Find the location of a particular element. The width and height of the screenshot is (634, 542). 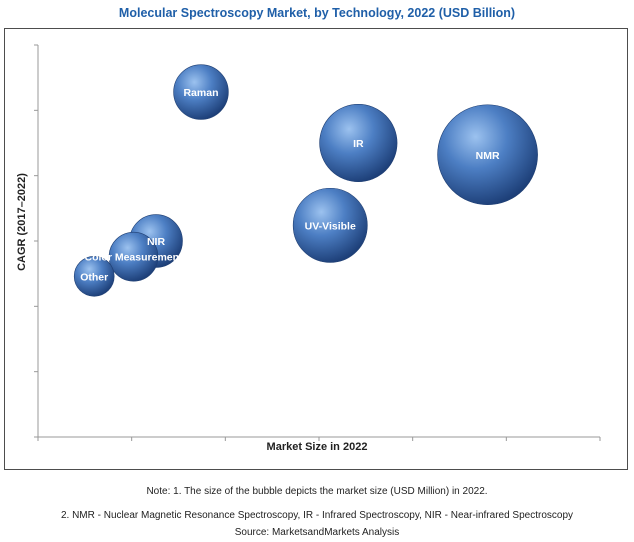

bubble-raman is located at coordinates (201, 92).